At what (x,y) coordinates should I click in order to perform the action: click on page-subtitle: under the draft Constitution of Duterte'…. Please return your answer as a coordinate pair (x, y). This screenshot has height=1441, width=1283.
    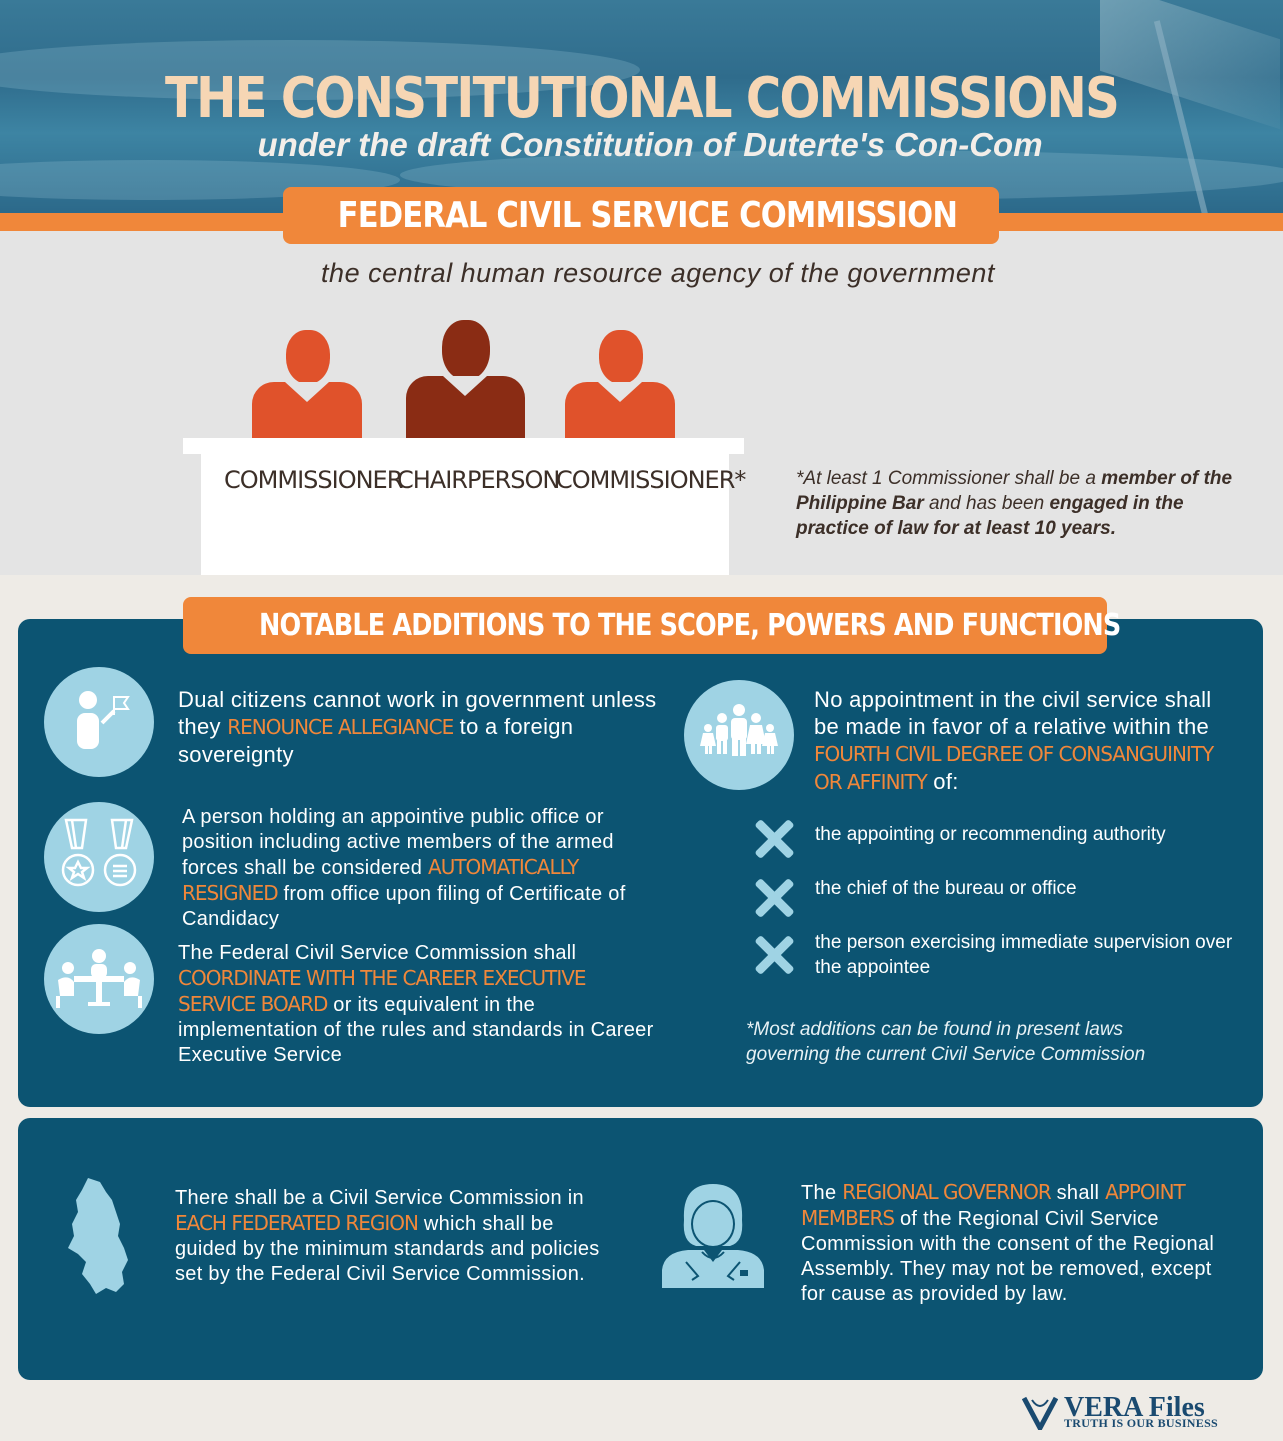
    Looking at the image, I should click on (650, 144).